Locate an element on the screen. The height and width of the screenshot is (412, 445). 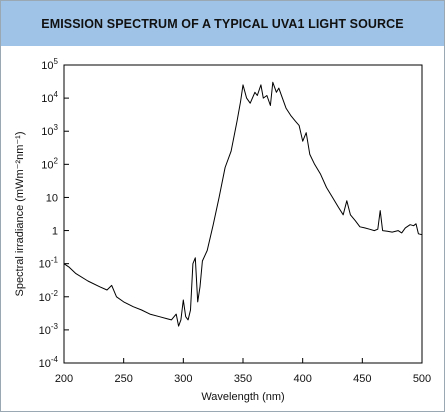
y-tick-exponent: -3 is located at coordinates (55, 326).